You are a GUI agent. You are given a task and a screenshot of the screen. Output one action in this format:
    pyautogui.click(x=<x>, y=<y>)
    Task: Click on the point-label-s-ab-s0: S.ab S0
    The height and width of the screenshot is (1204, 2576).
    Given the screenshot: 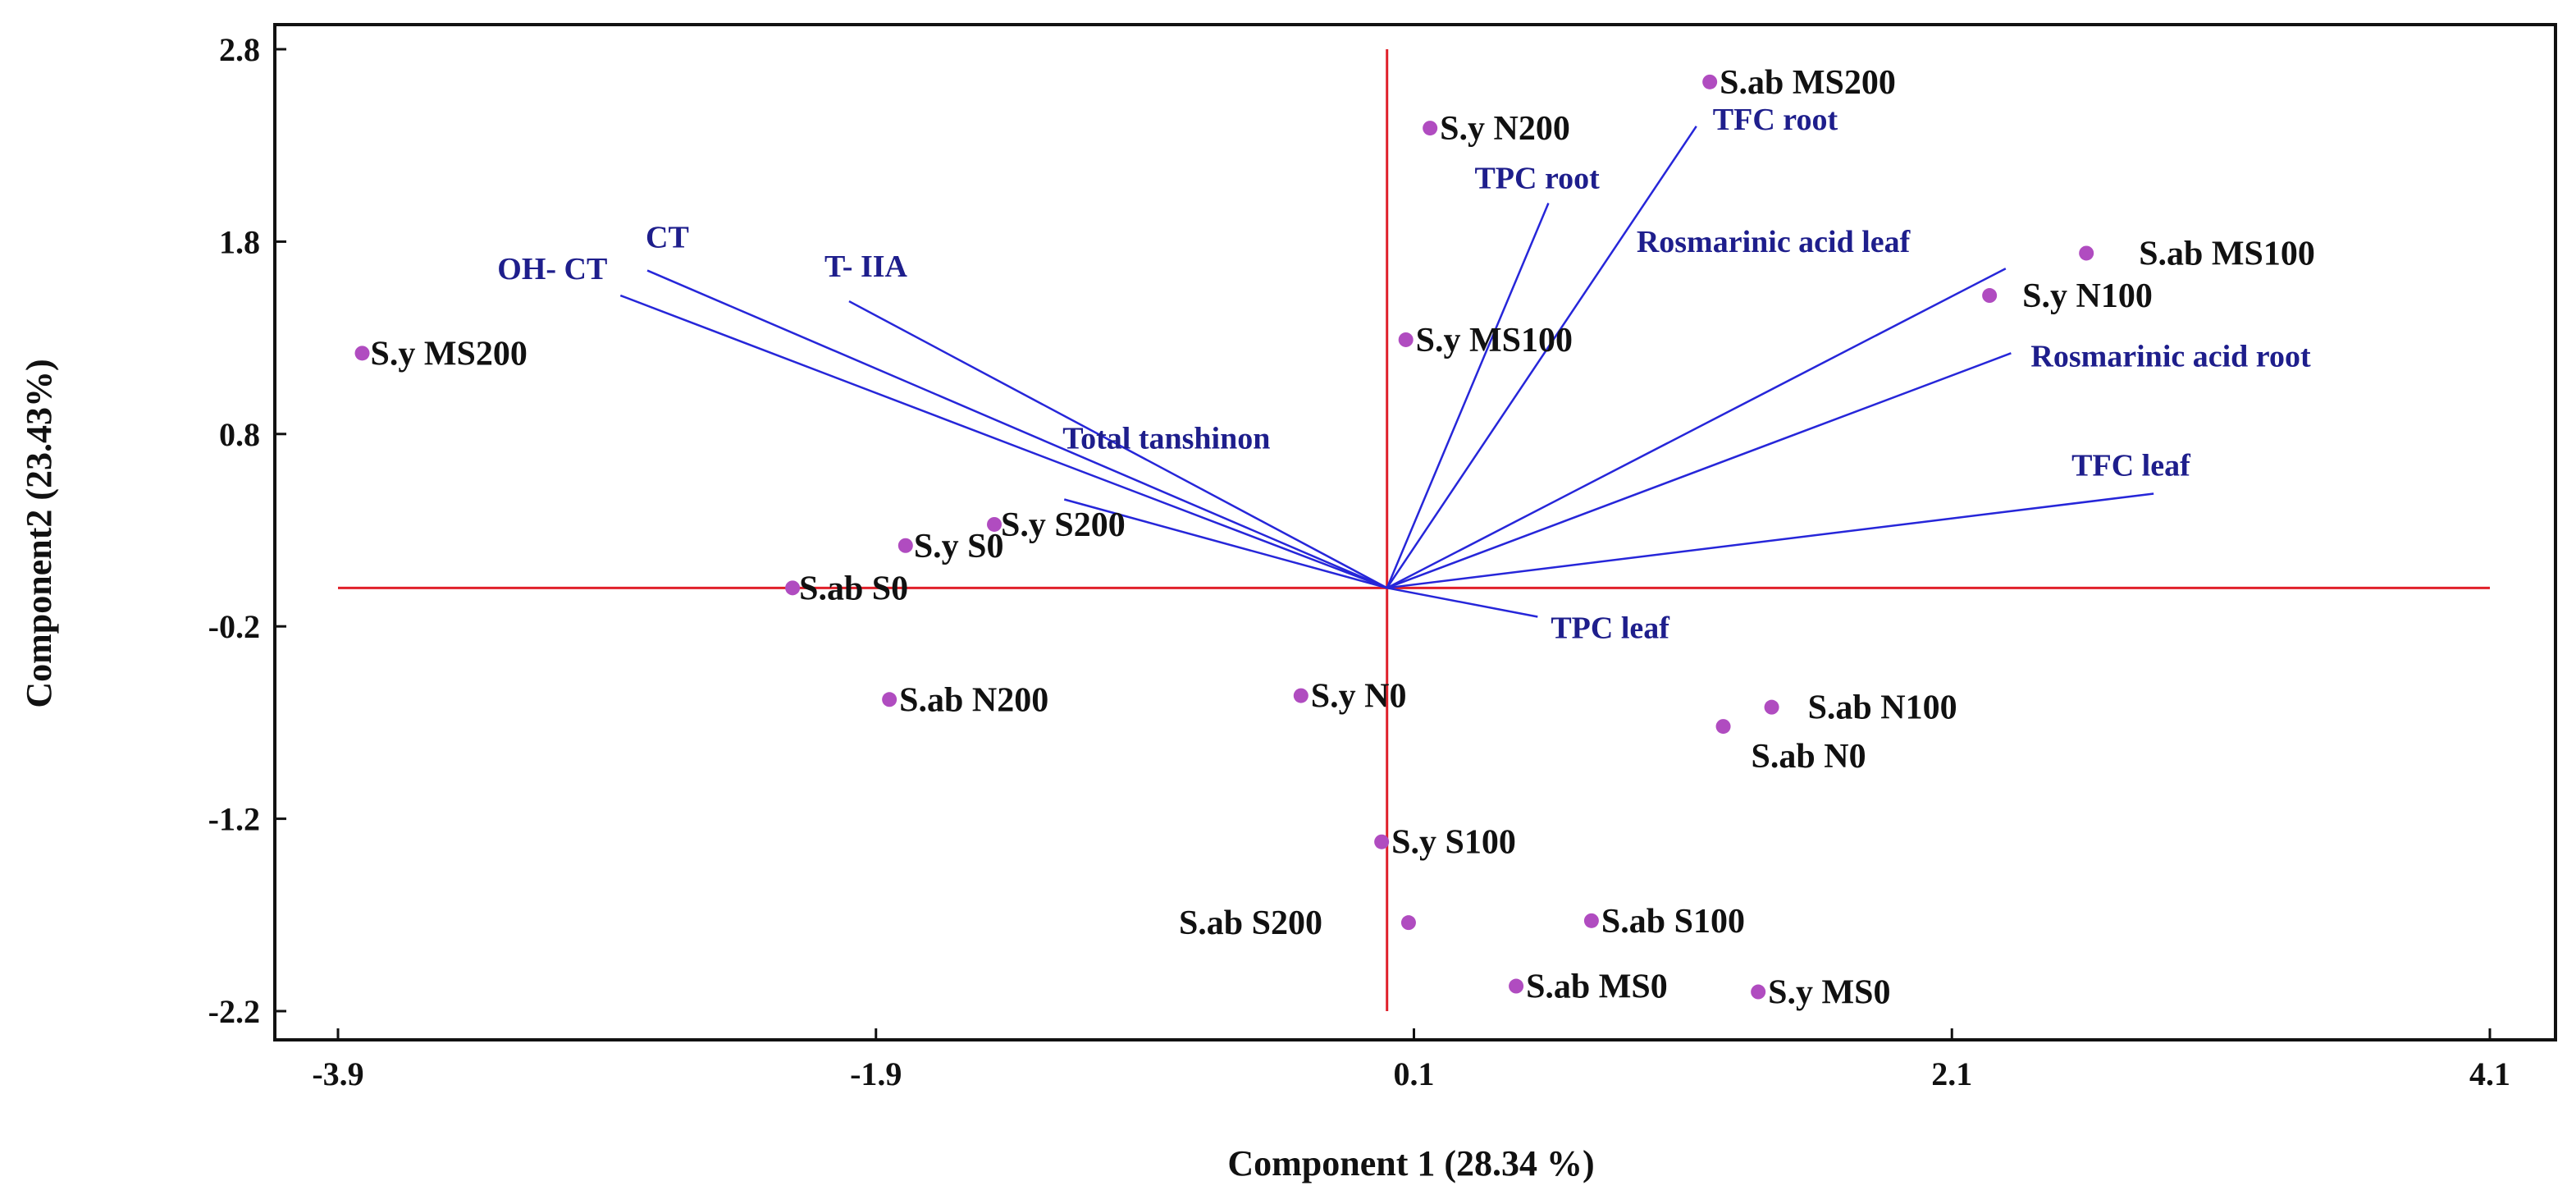 What is the action you would take?
    pyautogui.click(x=854, y=588)
    